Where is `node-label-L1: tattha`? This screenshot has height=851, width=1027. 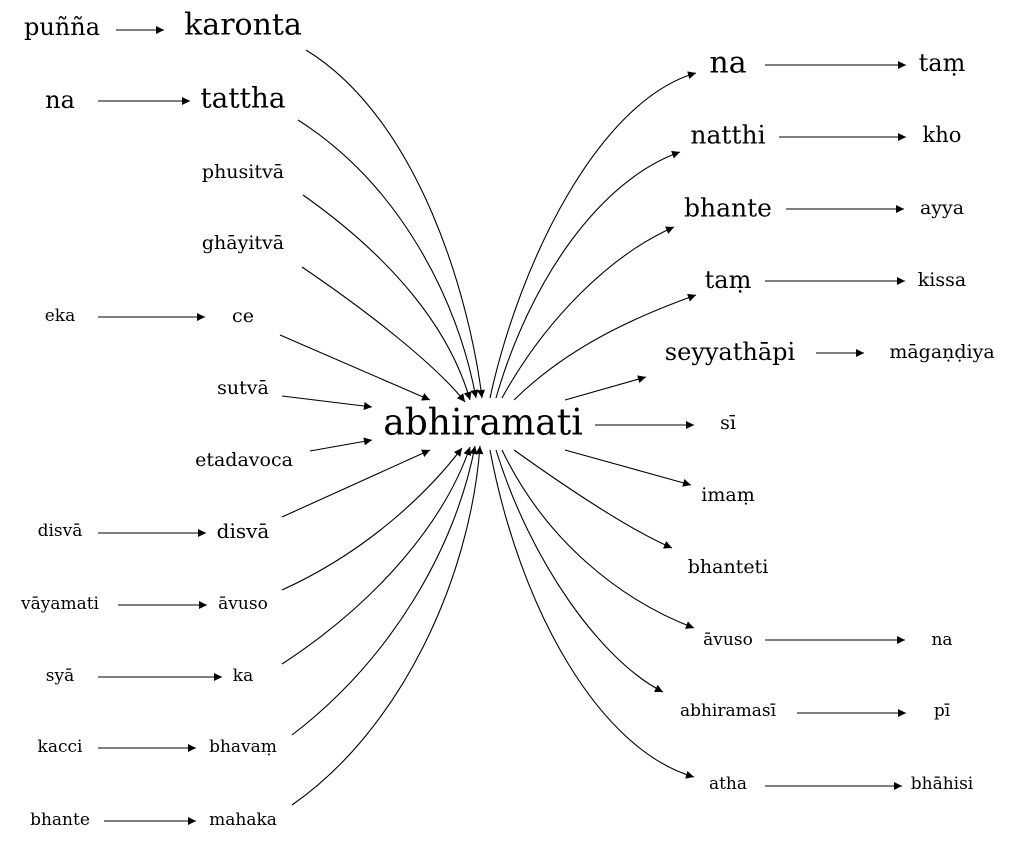
node-label-L1: tattha is located at coordinates (242, 98).